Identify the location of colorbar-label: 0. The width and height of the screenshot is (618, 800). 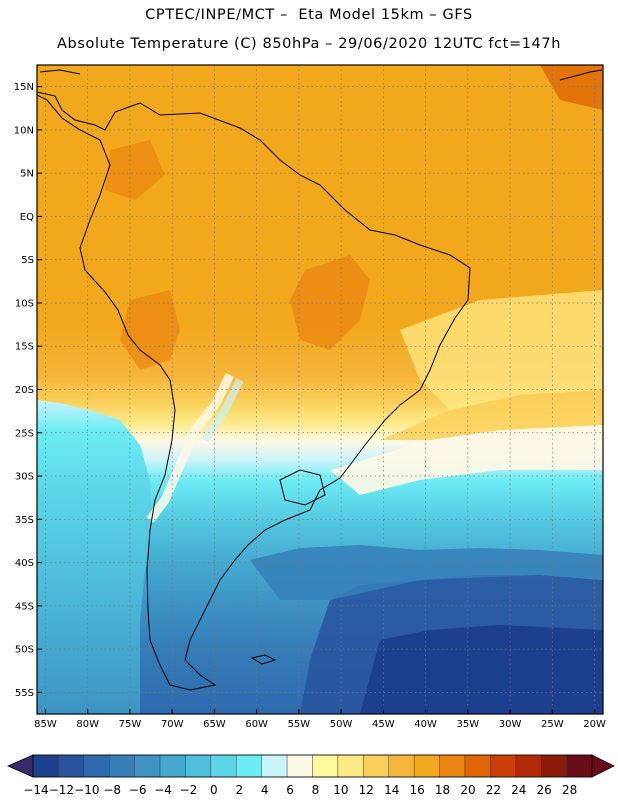
(214, 790).